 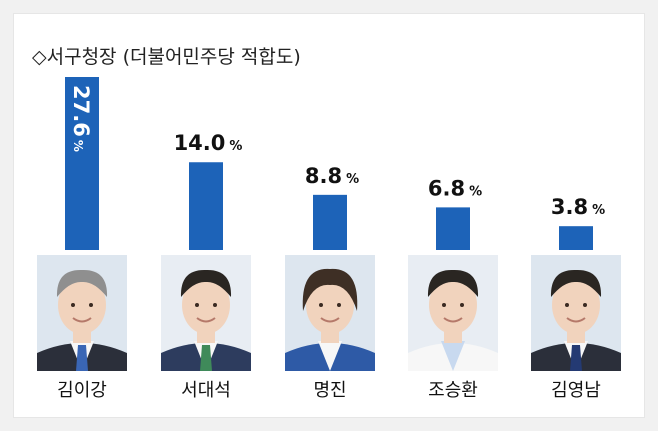 I want to click on chart-title: ◇서구청장 (더불어민주당 적합도), so click(x=166, y=57).